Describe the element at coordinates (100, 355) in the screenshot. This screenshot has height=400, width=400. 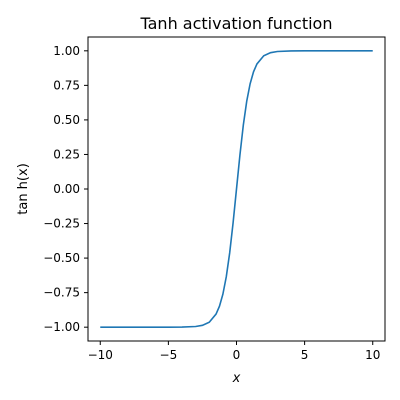
I see `x-tick-label: −10` at that location.